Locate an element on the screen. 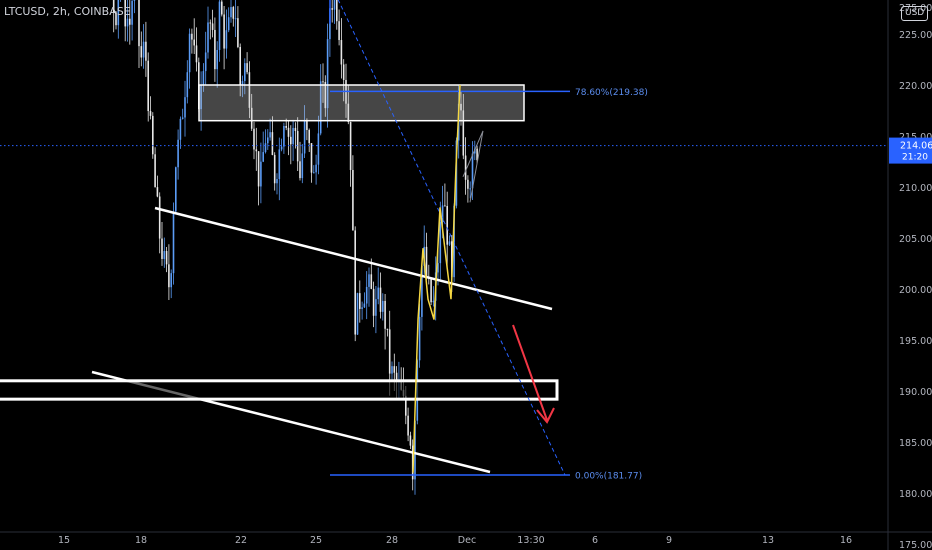 The image size is (932, 550). flag-pattern is located at coordinates (473, 166).